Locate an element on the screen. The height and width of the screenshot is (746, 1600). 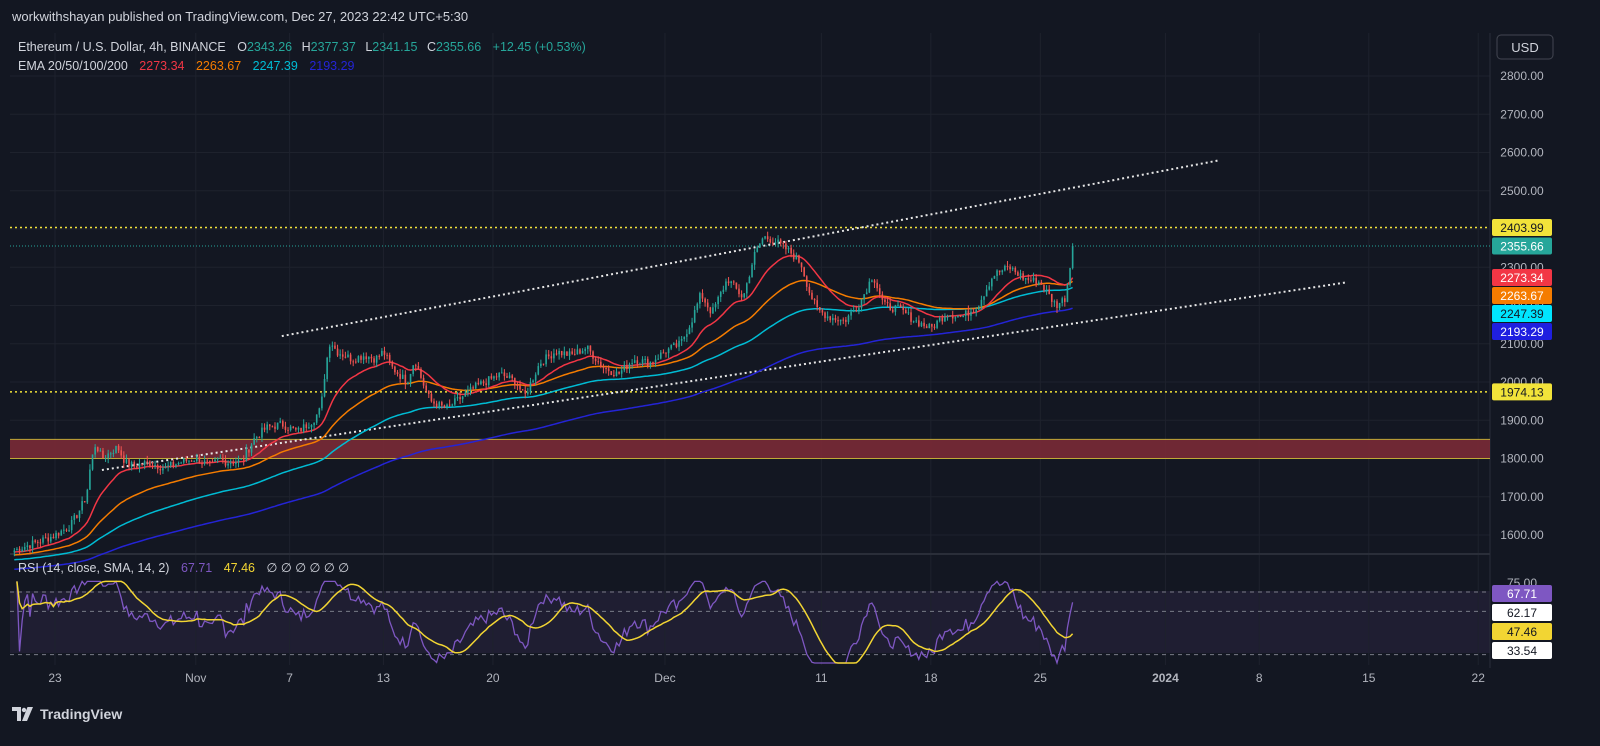
currency-label: USD is located at coordinates (1524, 47).